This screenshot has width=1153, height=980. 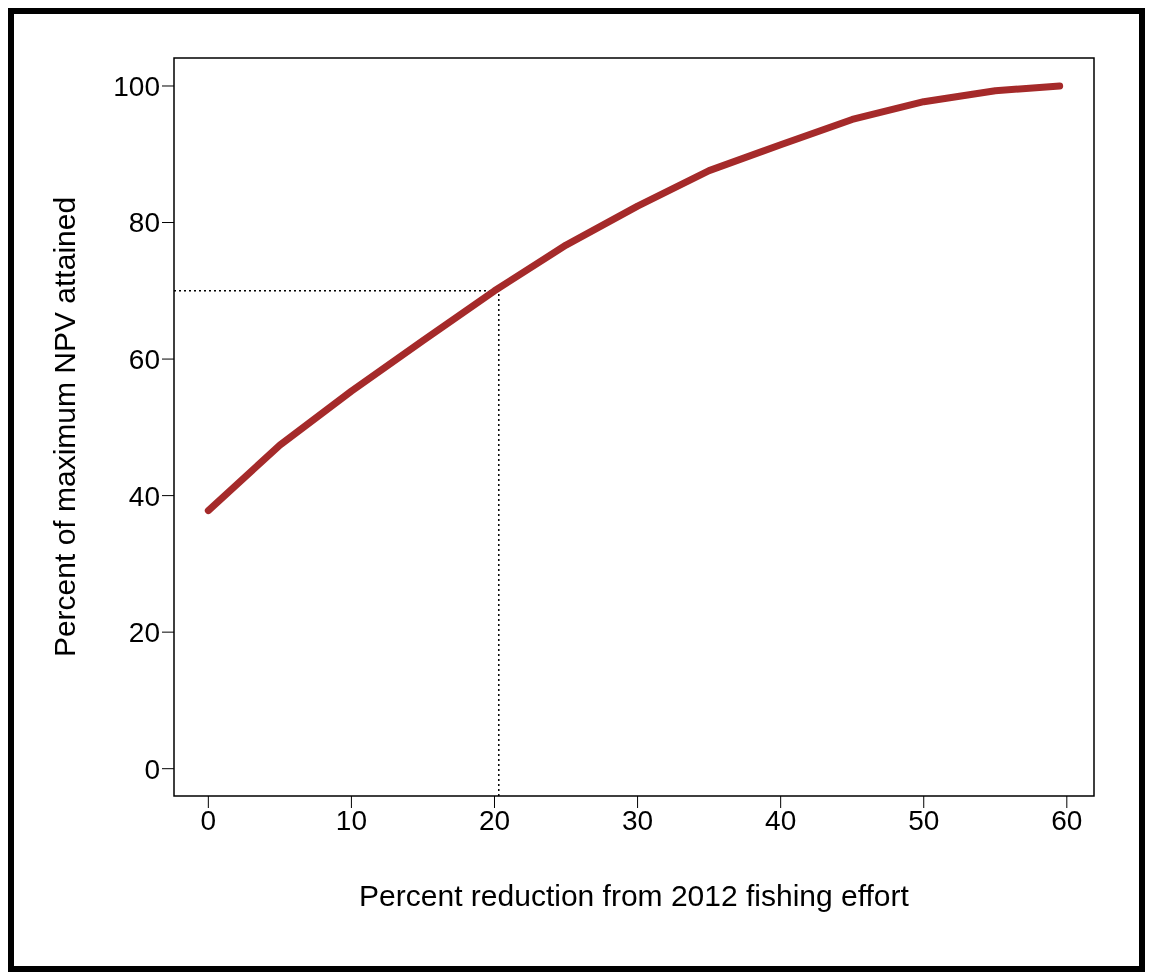 What do you see at coordinates (1067, 820) in the screenshot?
I see `x-tick-label: 60` at bounding box center [1067, 820].